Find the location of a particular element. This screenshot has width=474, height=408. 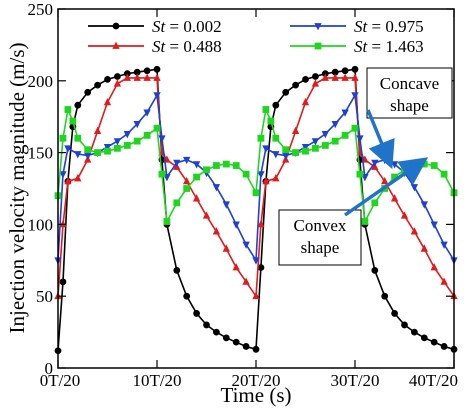

annotation: Convex shape is located at coordinates (353, 211).